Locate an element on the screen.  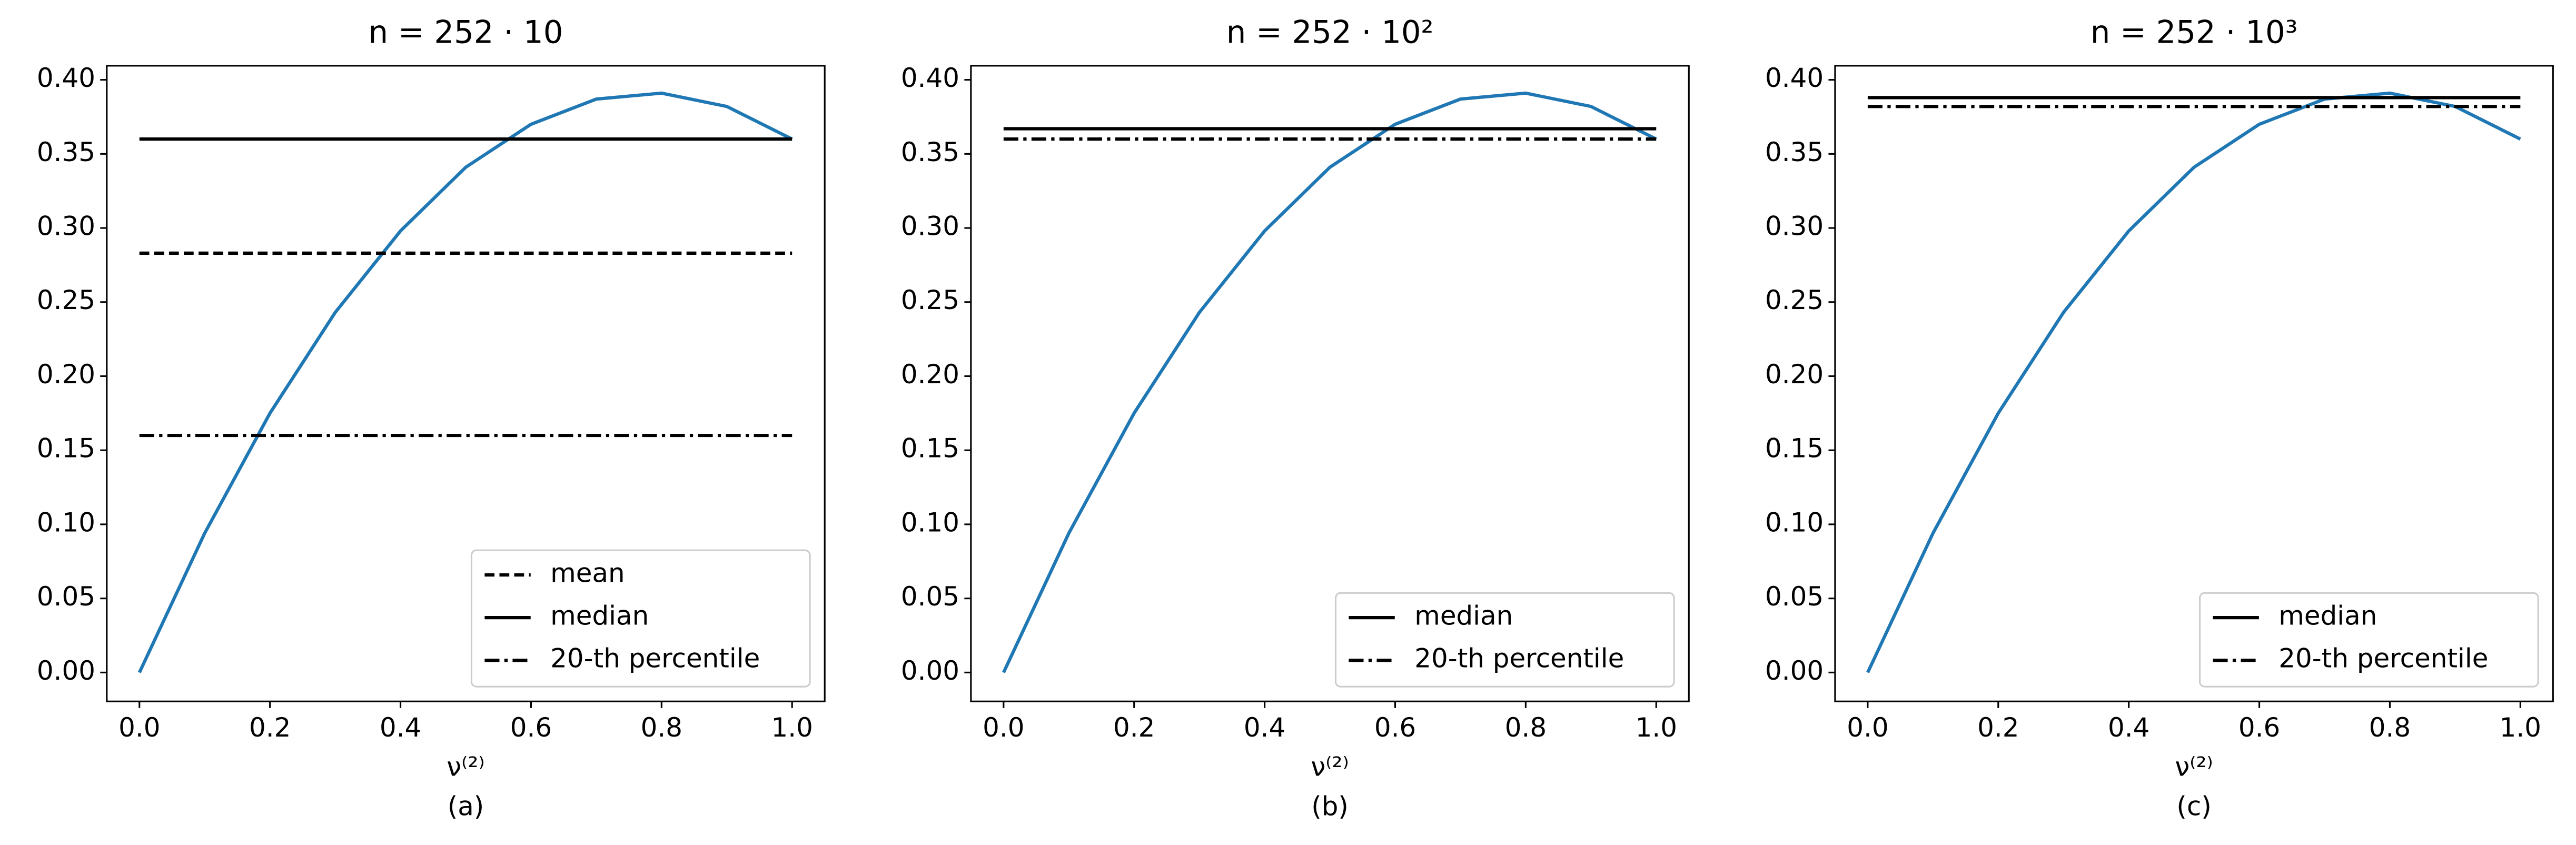
subplot-caption: (a) is located at coordinates (466, 806).